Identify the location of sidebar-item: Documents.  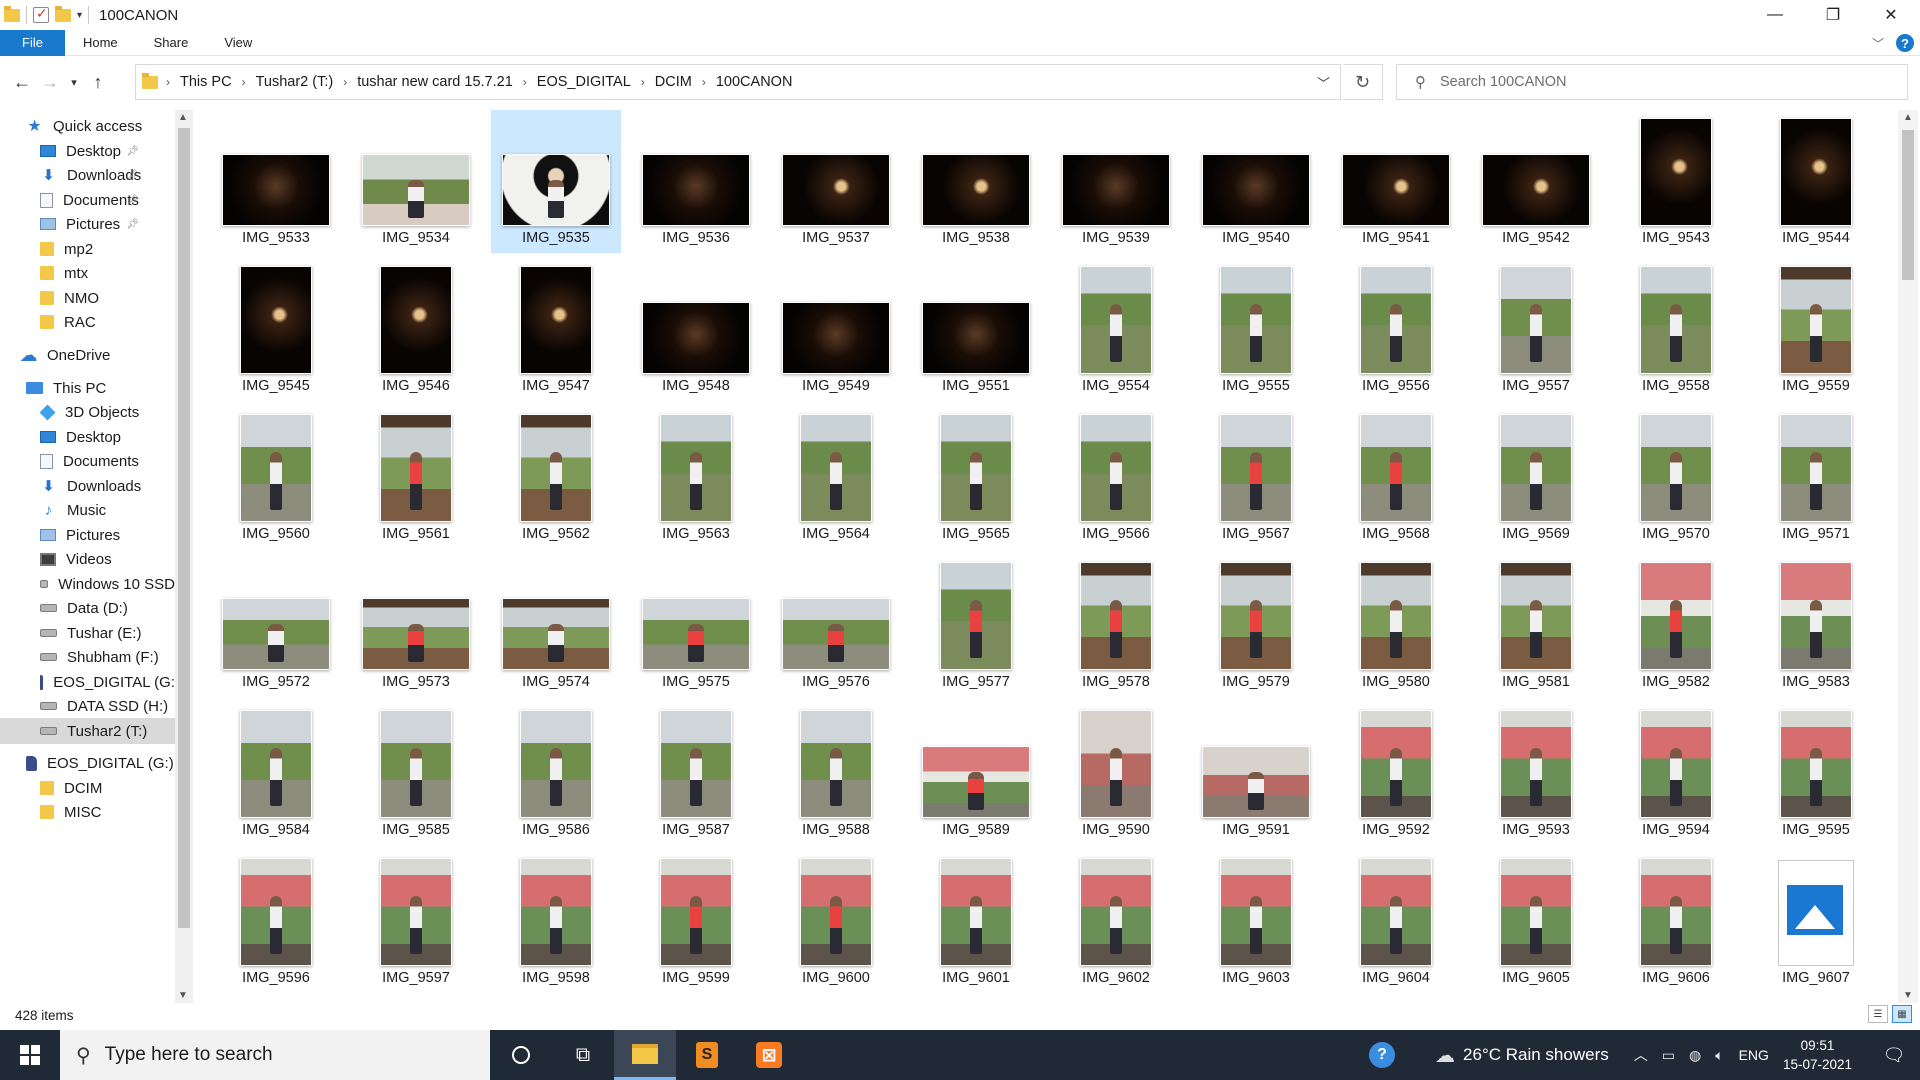
(87, 461).